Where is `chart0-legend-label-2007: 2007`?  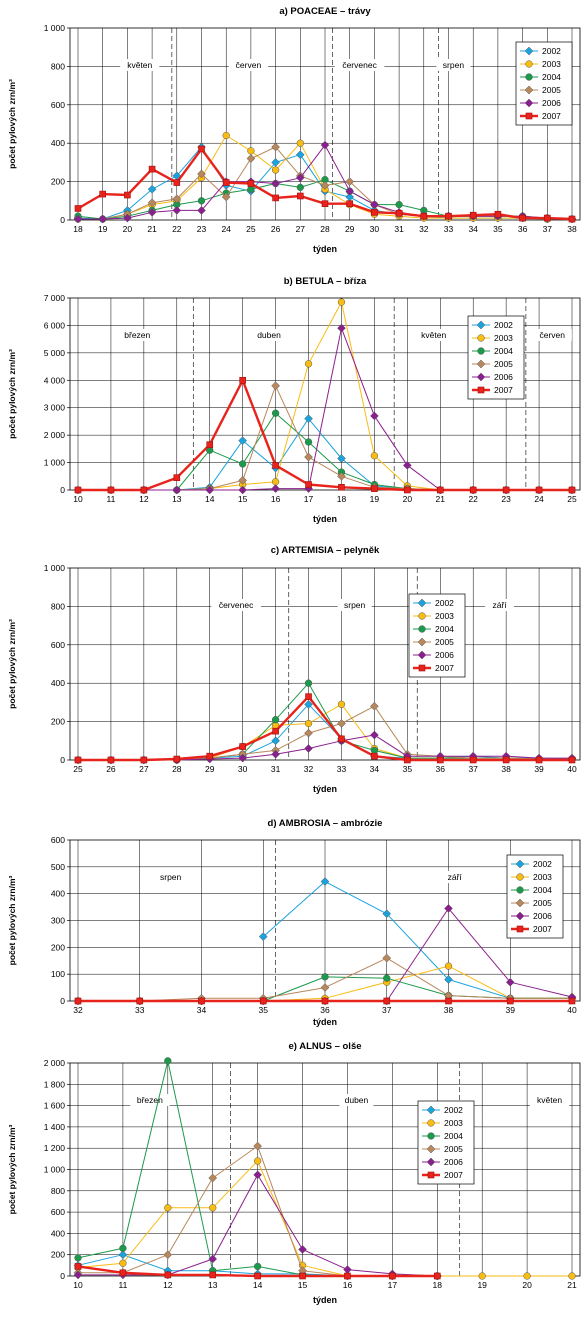 chart0-legend-label-2007: 2007 is located at coordinates (551, 116).